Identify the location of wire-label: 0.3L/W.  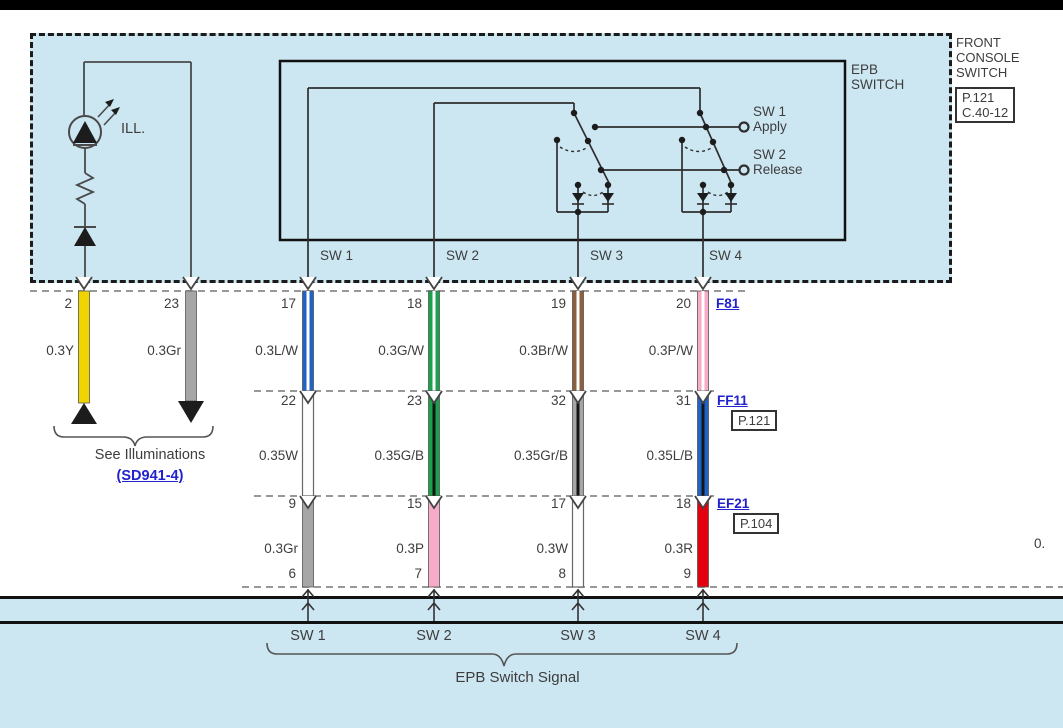
(276, 350).